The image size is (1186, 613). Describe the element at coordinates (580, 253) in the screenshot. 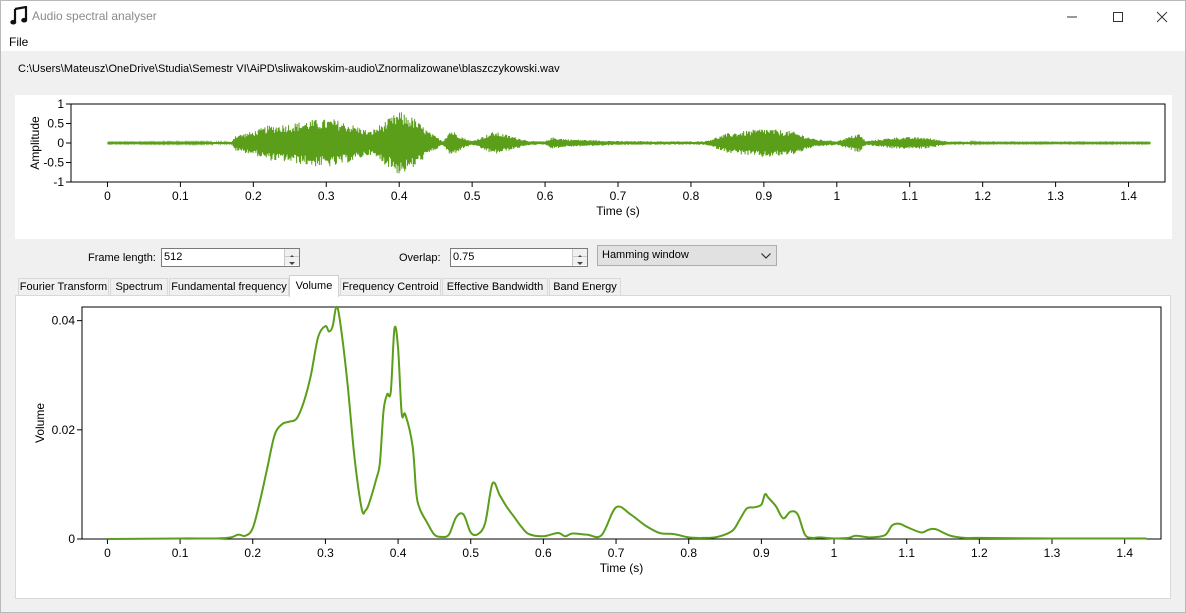

I see `overlap-up-button` at that location.